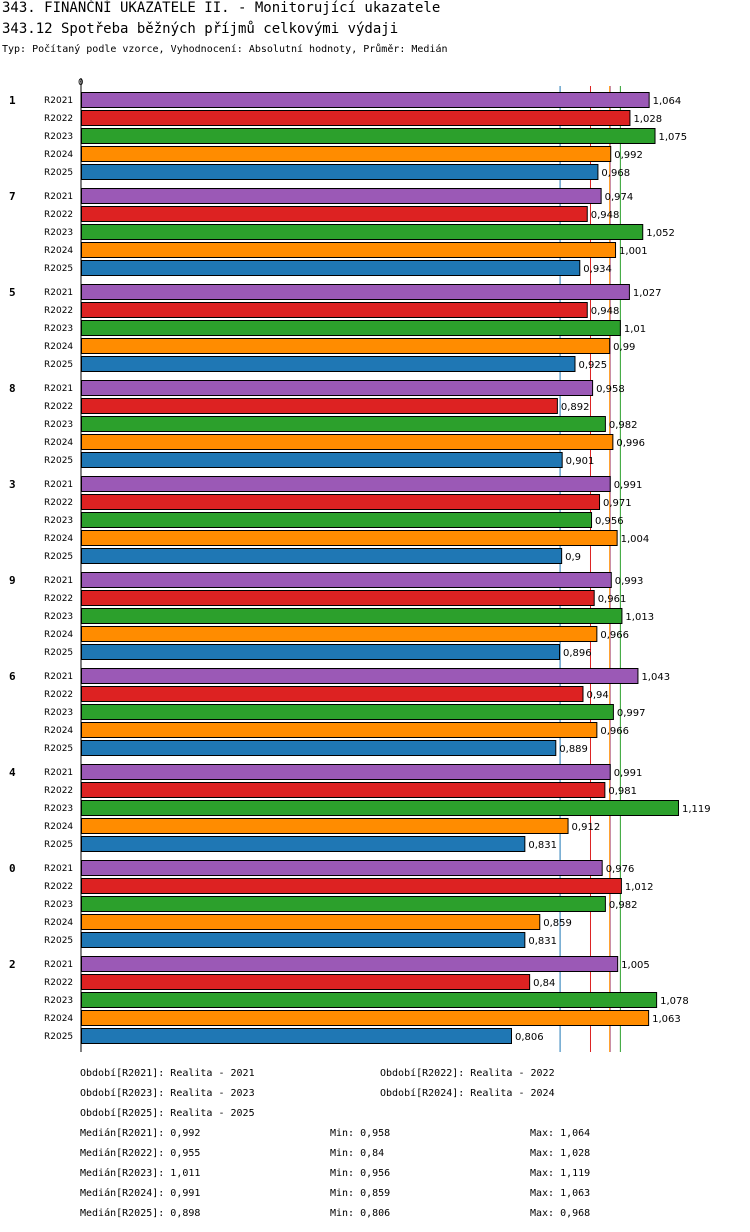 This screenshot has height=1232, width=750. What do you see at coordinates (356, 118) in the screenshot?
I see `bar-1-r2022` at bounding box center [356, 118].